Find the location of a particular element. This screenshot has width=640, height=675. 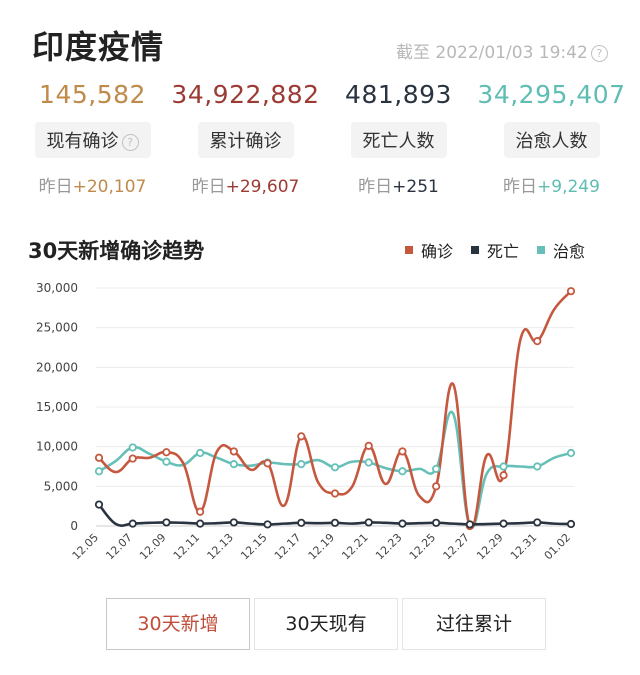

stat-value: 34,922,882 is located at coordinates (245, 94).